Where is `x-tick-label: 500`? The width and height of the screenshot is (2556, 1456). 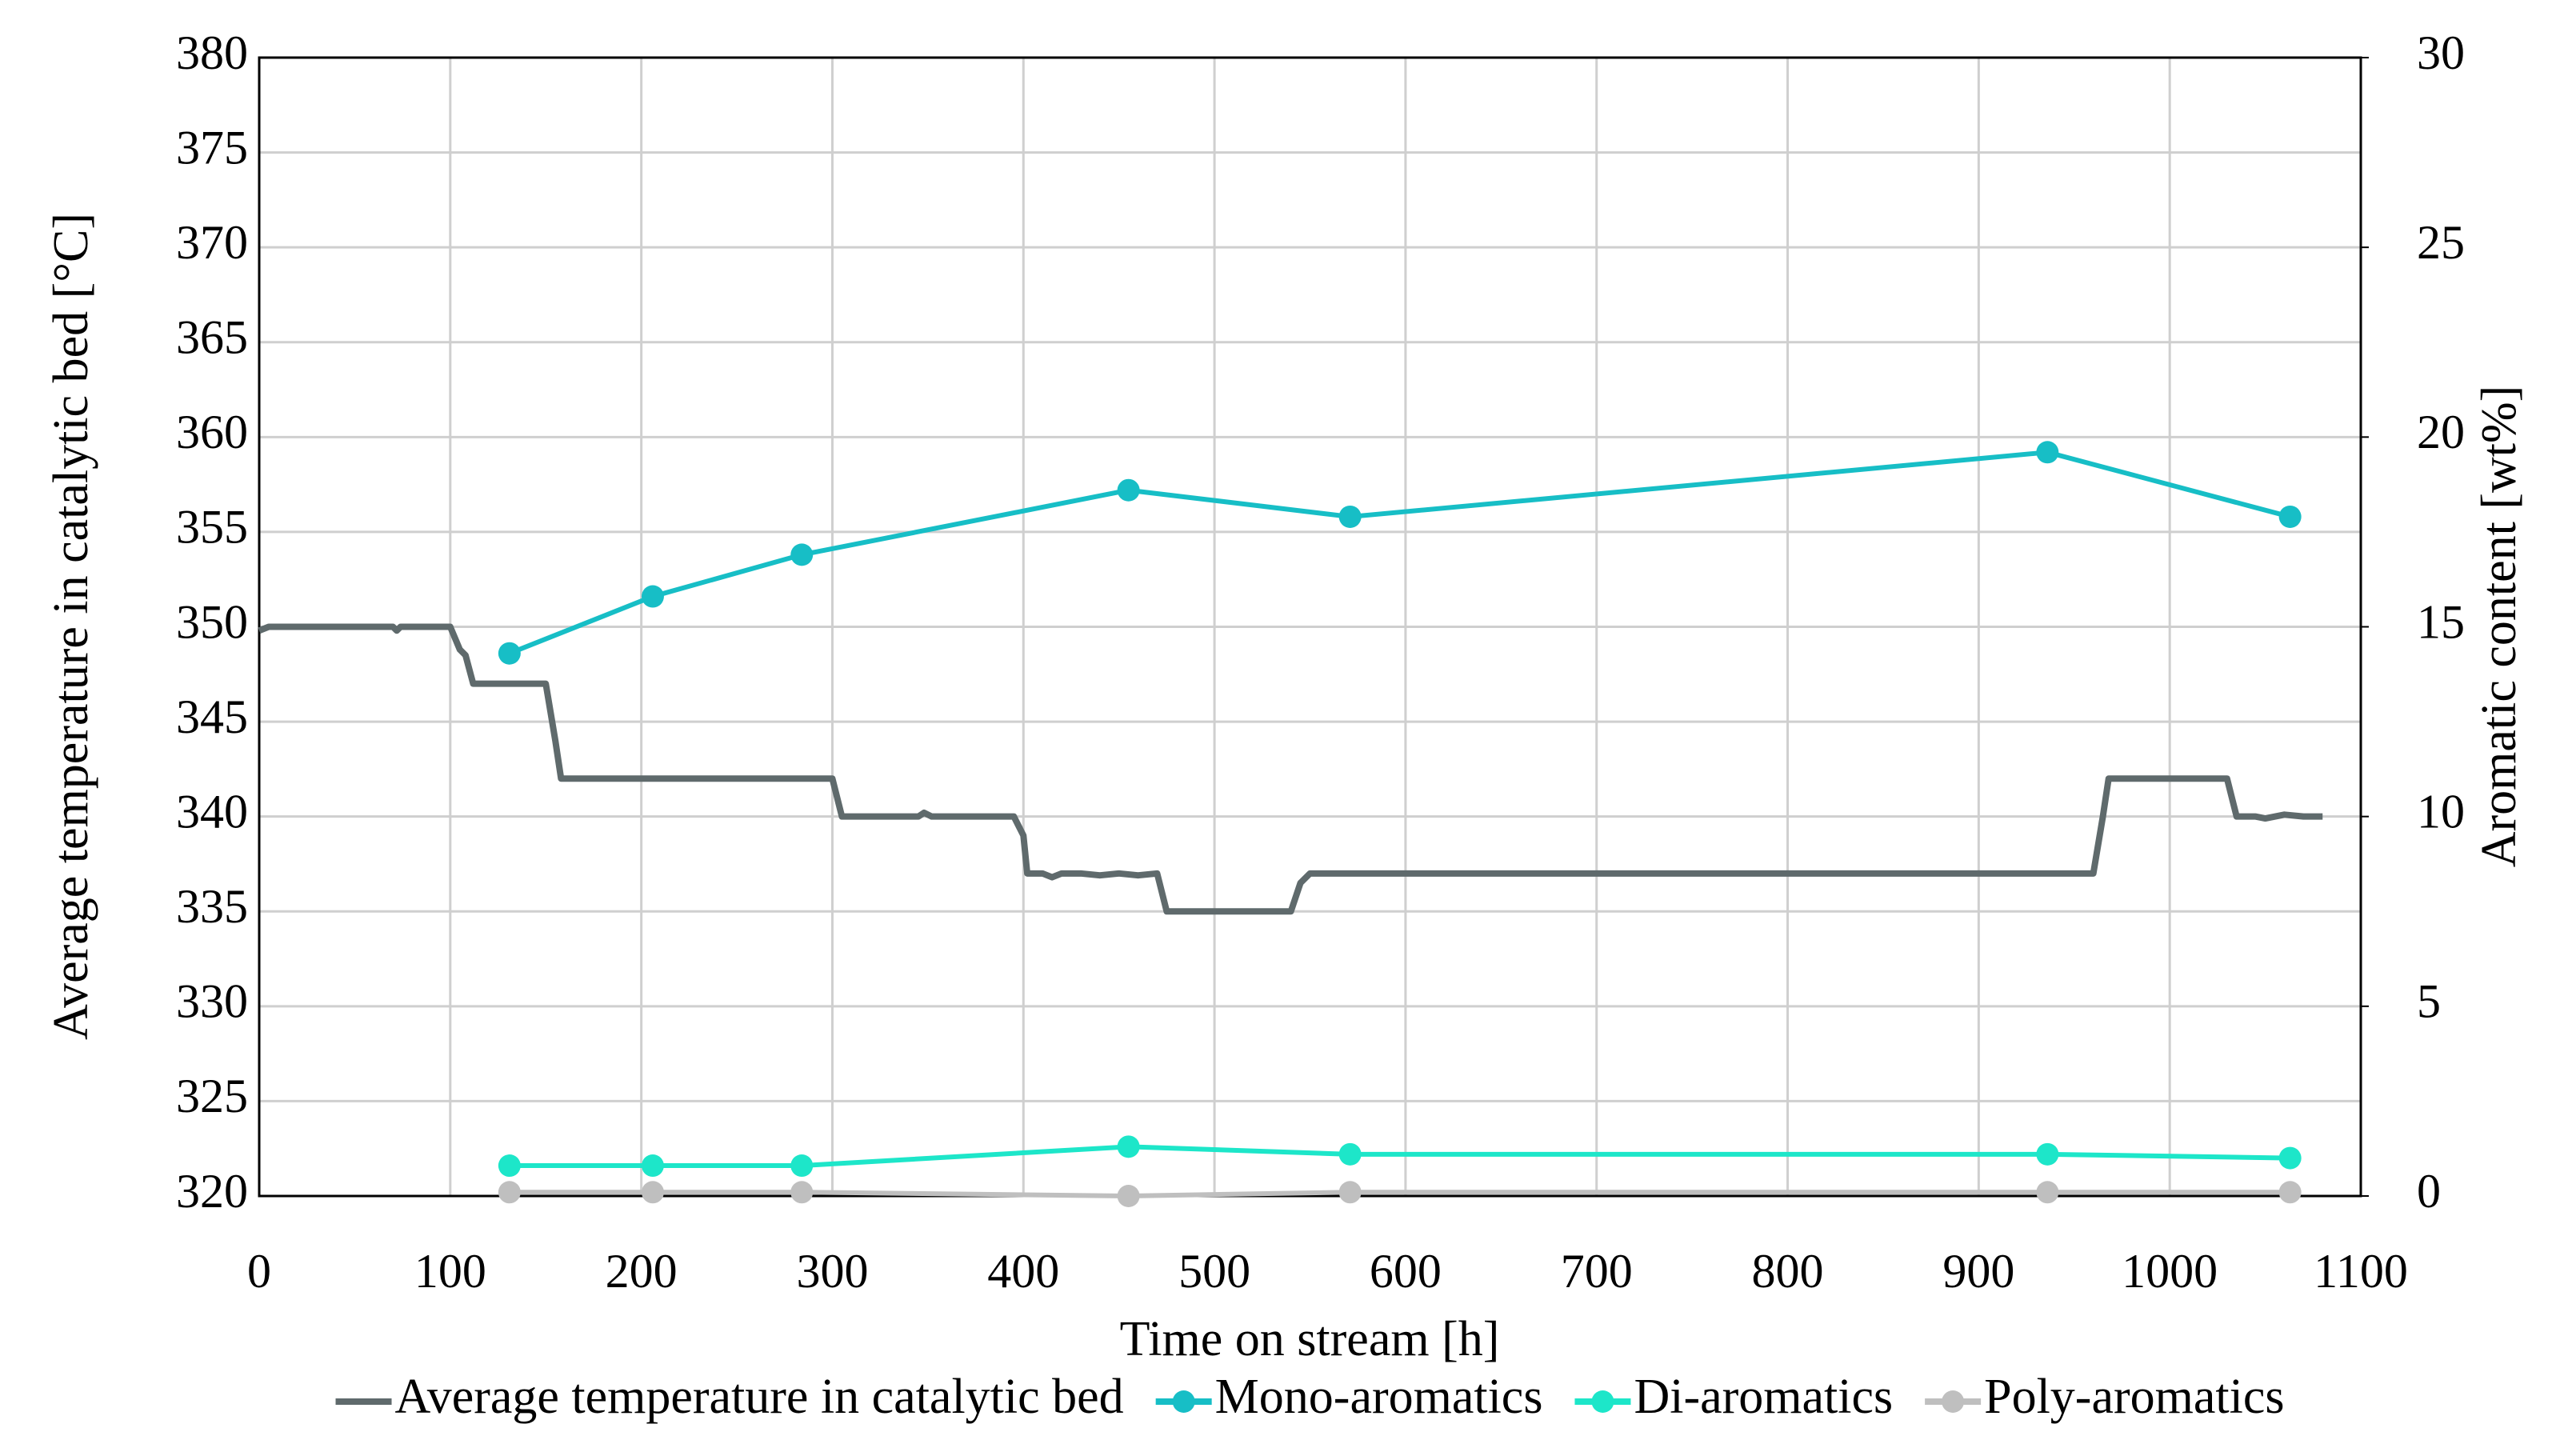
x-tick-label: 500 is located at coordinates (1214, 1271).